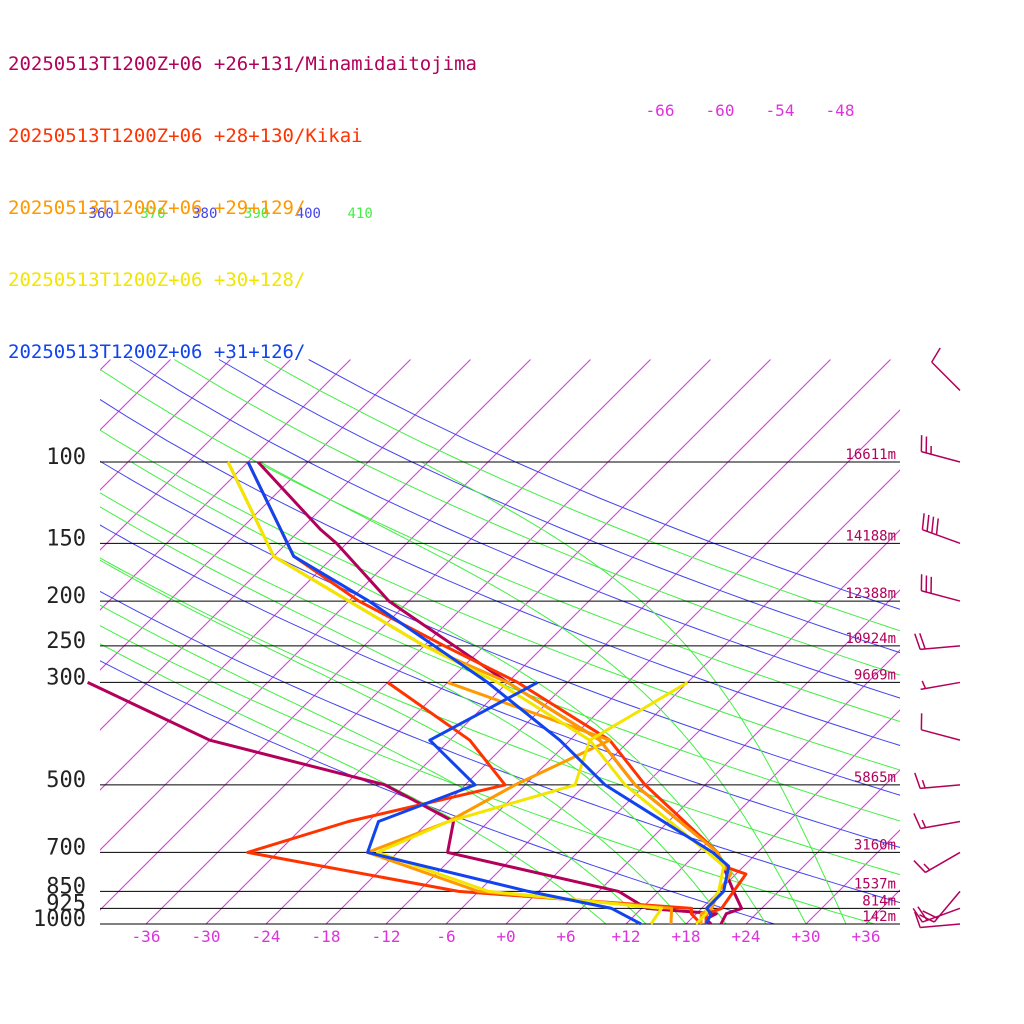  Describe the element at coordinates (152, 214) in the screenshot. I see `theta-label: 370` at that location.